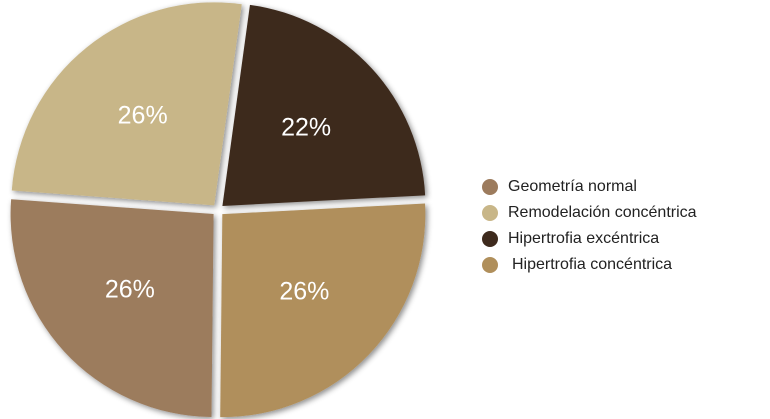 The image size is (770, 419). I want to click on legend-label: Geometría normal, so click(572, 186).